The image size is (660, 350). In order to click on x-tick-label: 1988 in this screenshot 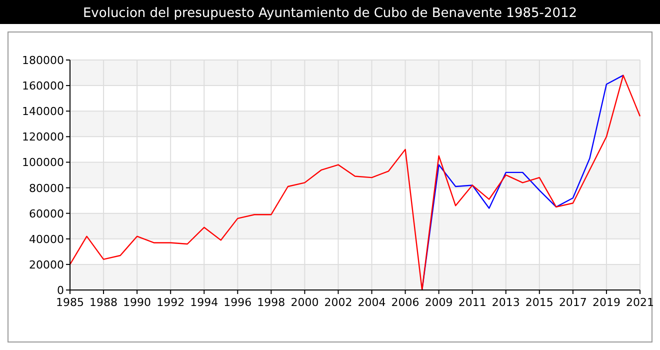, I will do `click(104, 302)`.